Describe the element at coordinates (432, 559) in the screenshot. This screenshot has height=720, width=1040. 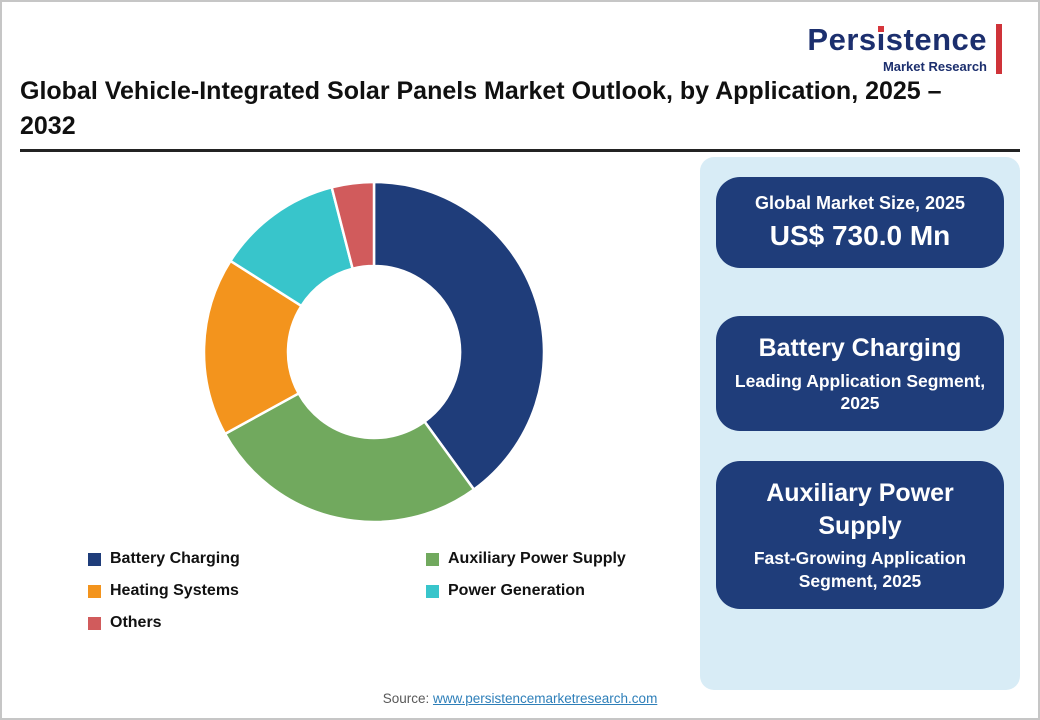
I see `legend-swatch-auxiliary-power-supply` at that location.